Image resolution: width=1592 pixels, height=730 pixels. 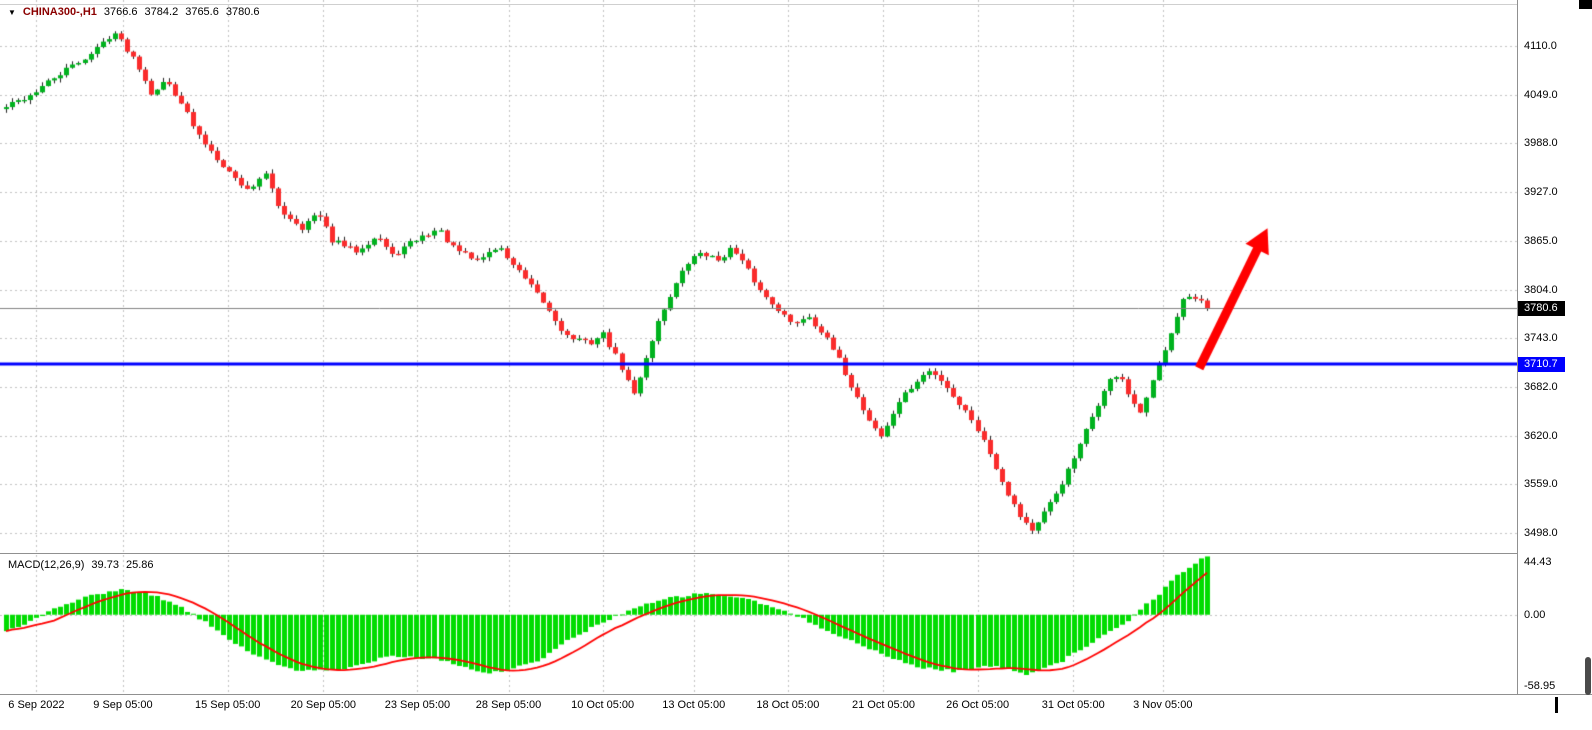 I want to click on price-axis-tick: 3498.0, so click(x=1541, y=533).